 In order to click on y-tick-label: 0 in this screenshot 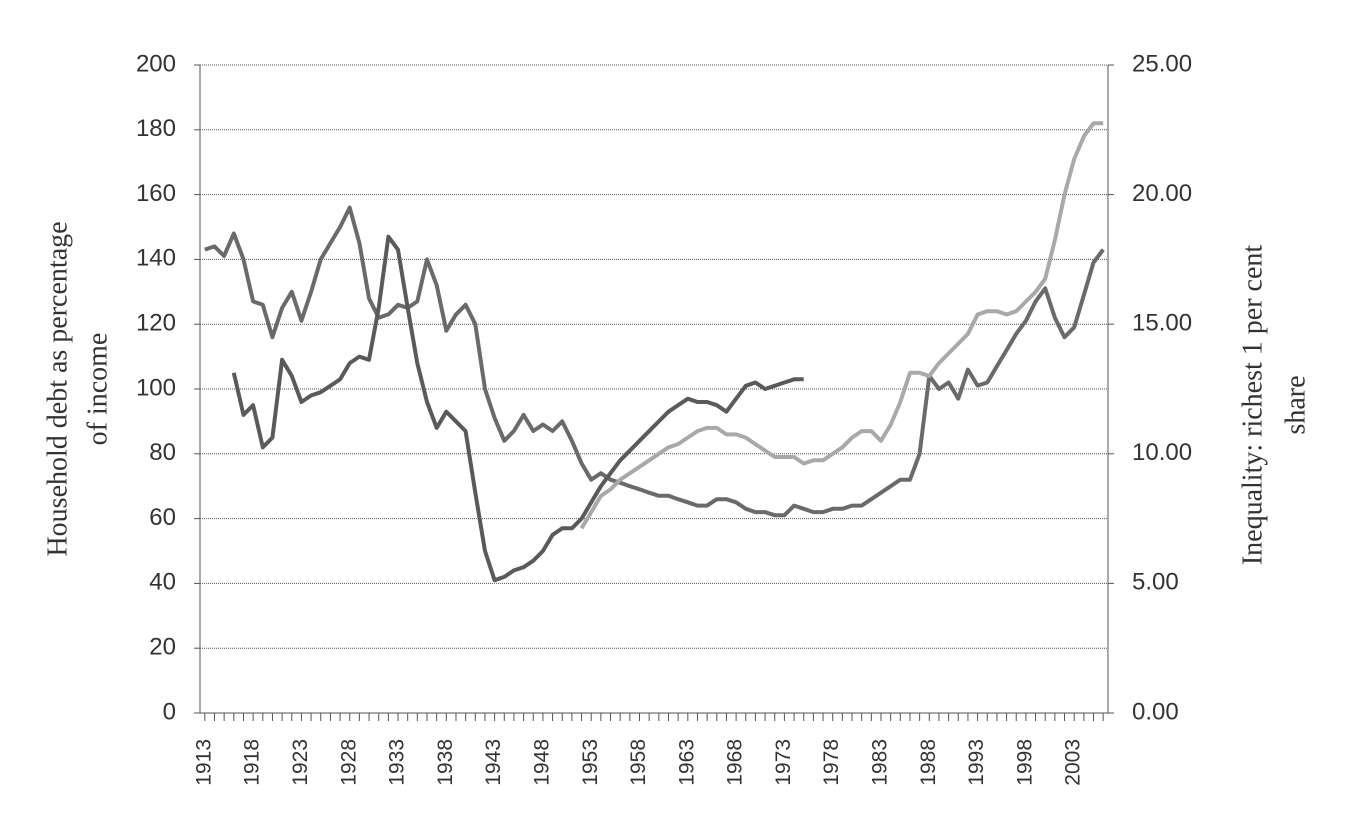, I will do `click(169, 711)`.